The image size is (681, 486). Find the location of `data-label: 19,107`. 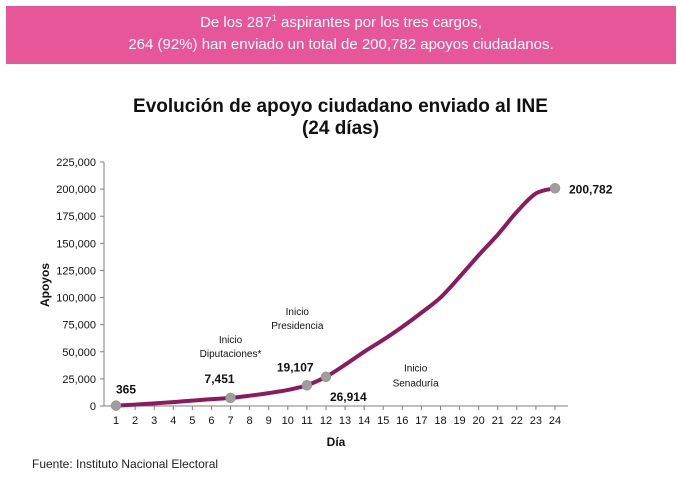

data-label: 19,107 is located at coordinates (295, 367).